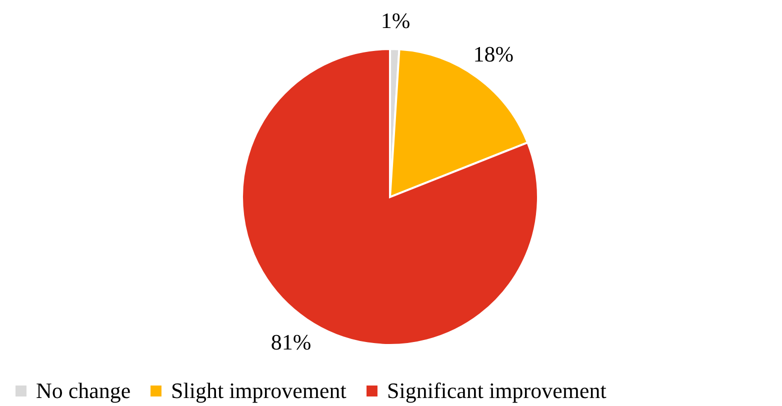 The image size is (782, 406). What do you see at coordinates (496, 390) in the screenshot?
I see `legend-label: Significant improvement` at bounding box center [496, 390].